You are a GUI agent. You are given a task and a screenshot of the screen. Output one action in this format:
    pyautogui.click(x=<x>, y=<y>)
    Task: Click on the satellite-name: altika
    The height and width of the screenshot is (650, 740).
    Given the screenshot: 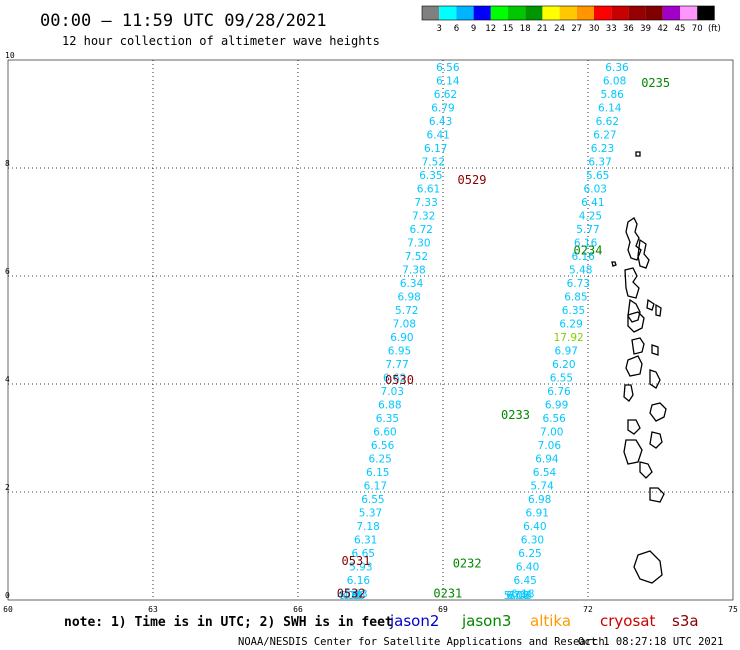 What is the action you would take?
    pyautogui.click(x=550, y=621)
    